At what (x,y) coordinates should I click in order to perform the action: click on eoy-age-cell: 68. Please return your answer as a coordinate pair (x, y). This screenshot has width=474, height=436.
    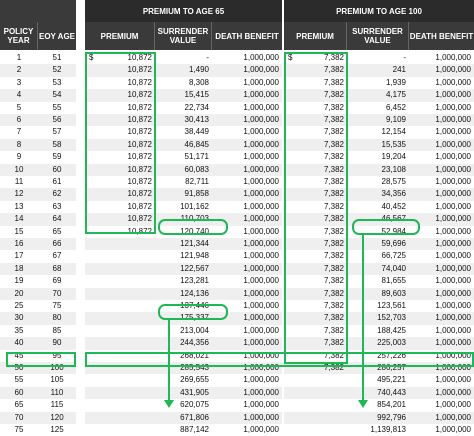
    Looking at the image, I should click on (57, 268).